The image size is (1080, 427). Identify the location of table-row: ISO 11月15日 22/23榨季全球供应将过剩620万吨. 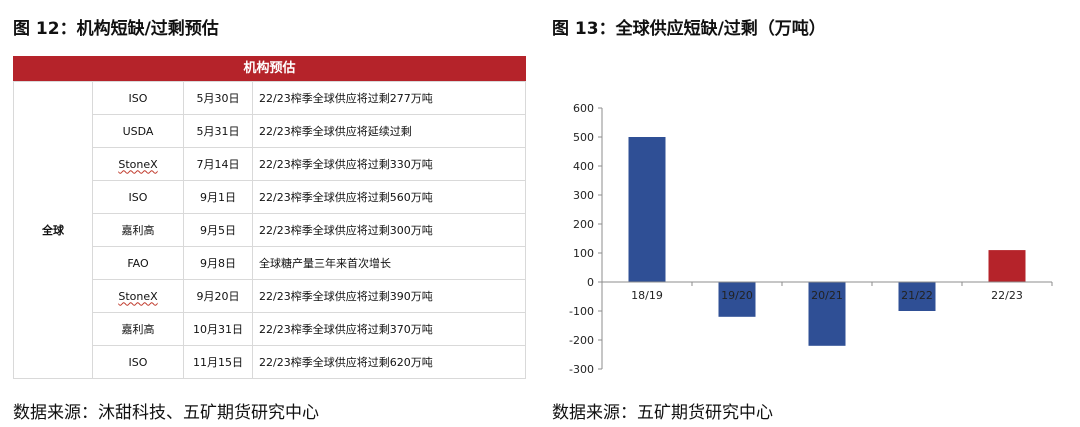
(270, 362).